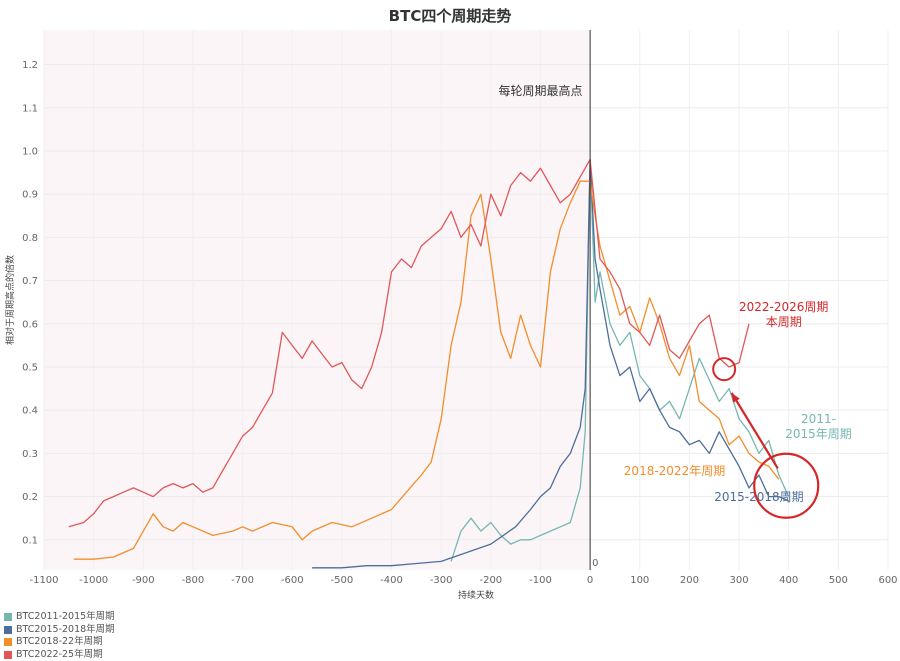 This screenshot has height=661, width=900. I want to click on y-tick-label: 0.6, so click(30, 324).